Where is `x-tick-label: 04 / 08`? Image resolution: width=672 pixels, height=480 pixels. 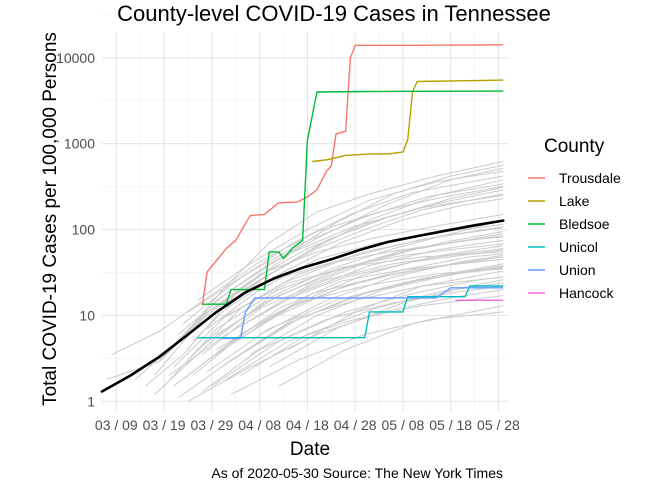
x-tick-label: 04 / 08 is located at coordinates (259, 425).